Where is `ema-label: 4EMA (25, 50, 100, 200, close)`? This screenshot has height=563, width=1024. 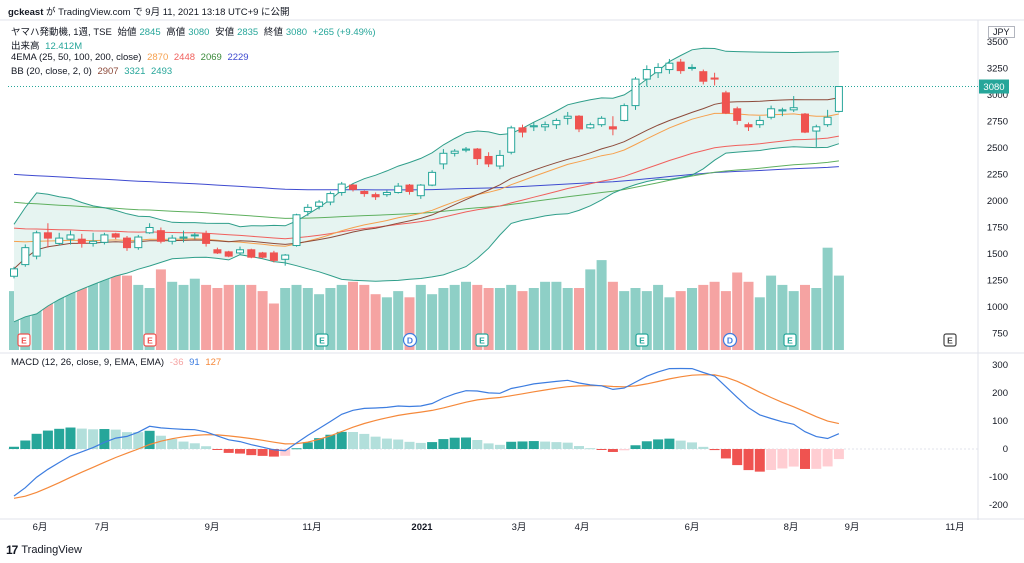 ema-label: 4EMA (25, 50, 100, 200, close) is located at coordinates (76, 57).